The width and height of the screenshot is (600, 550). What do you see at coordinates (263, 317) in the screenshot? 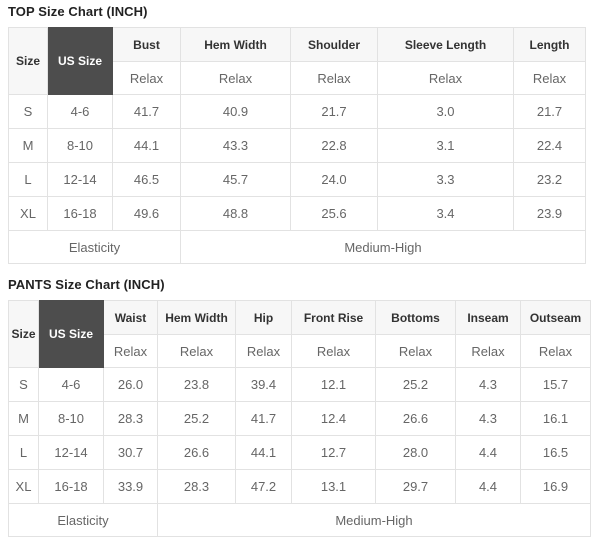
I see `column-header-cell: Hip` at bounding box center [263, 317].